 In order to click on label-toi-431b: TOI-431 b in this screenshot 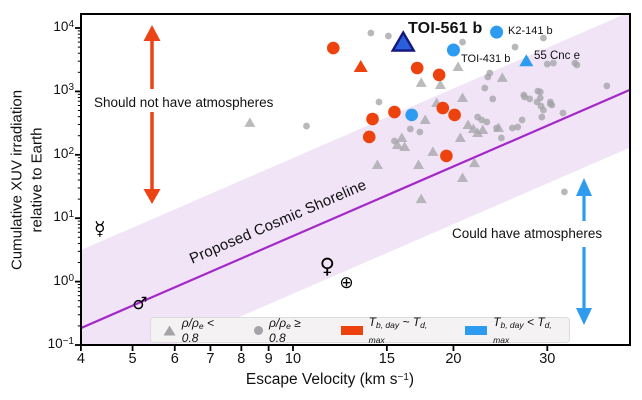, I will do `click(486, 59)`.